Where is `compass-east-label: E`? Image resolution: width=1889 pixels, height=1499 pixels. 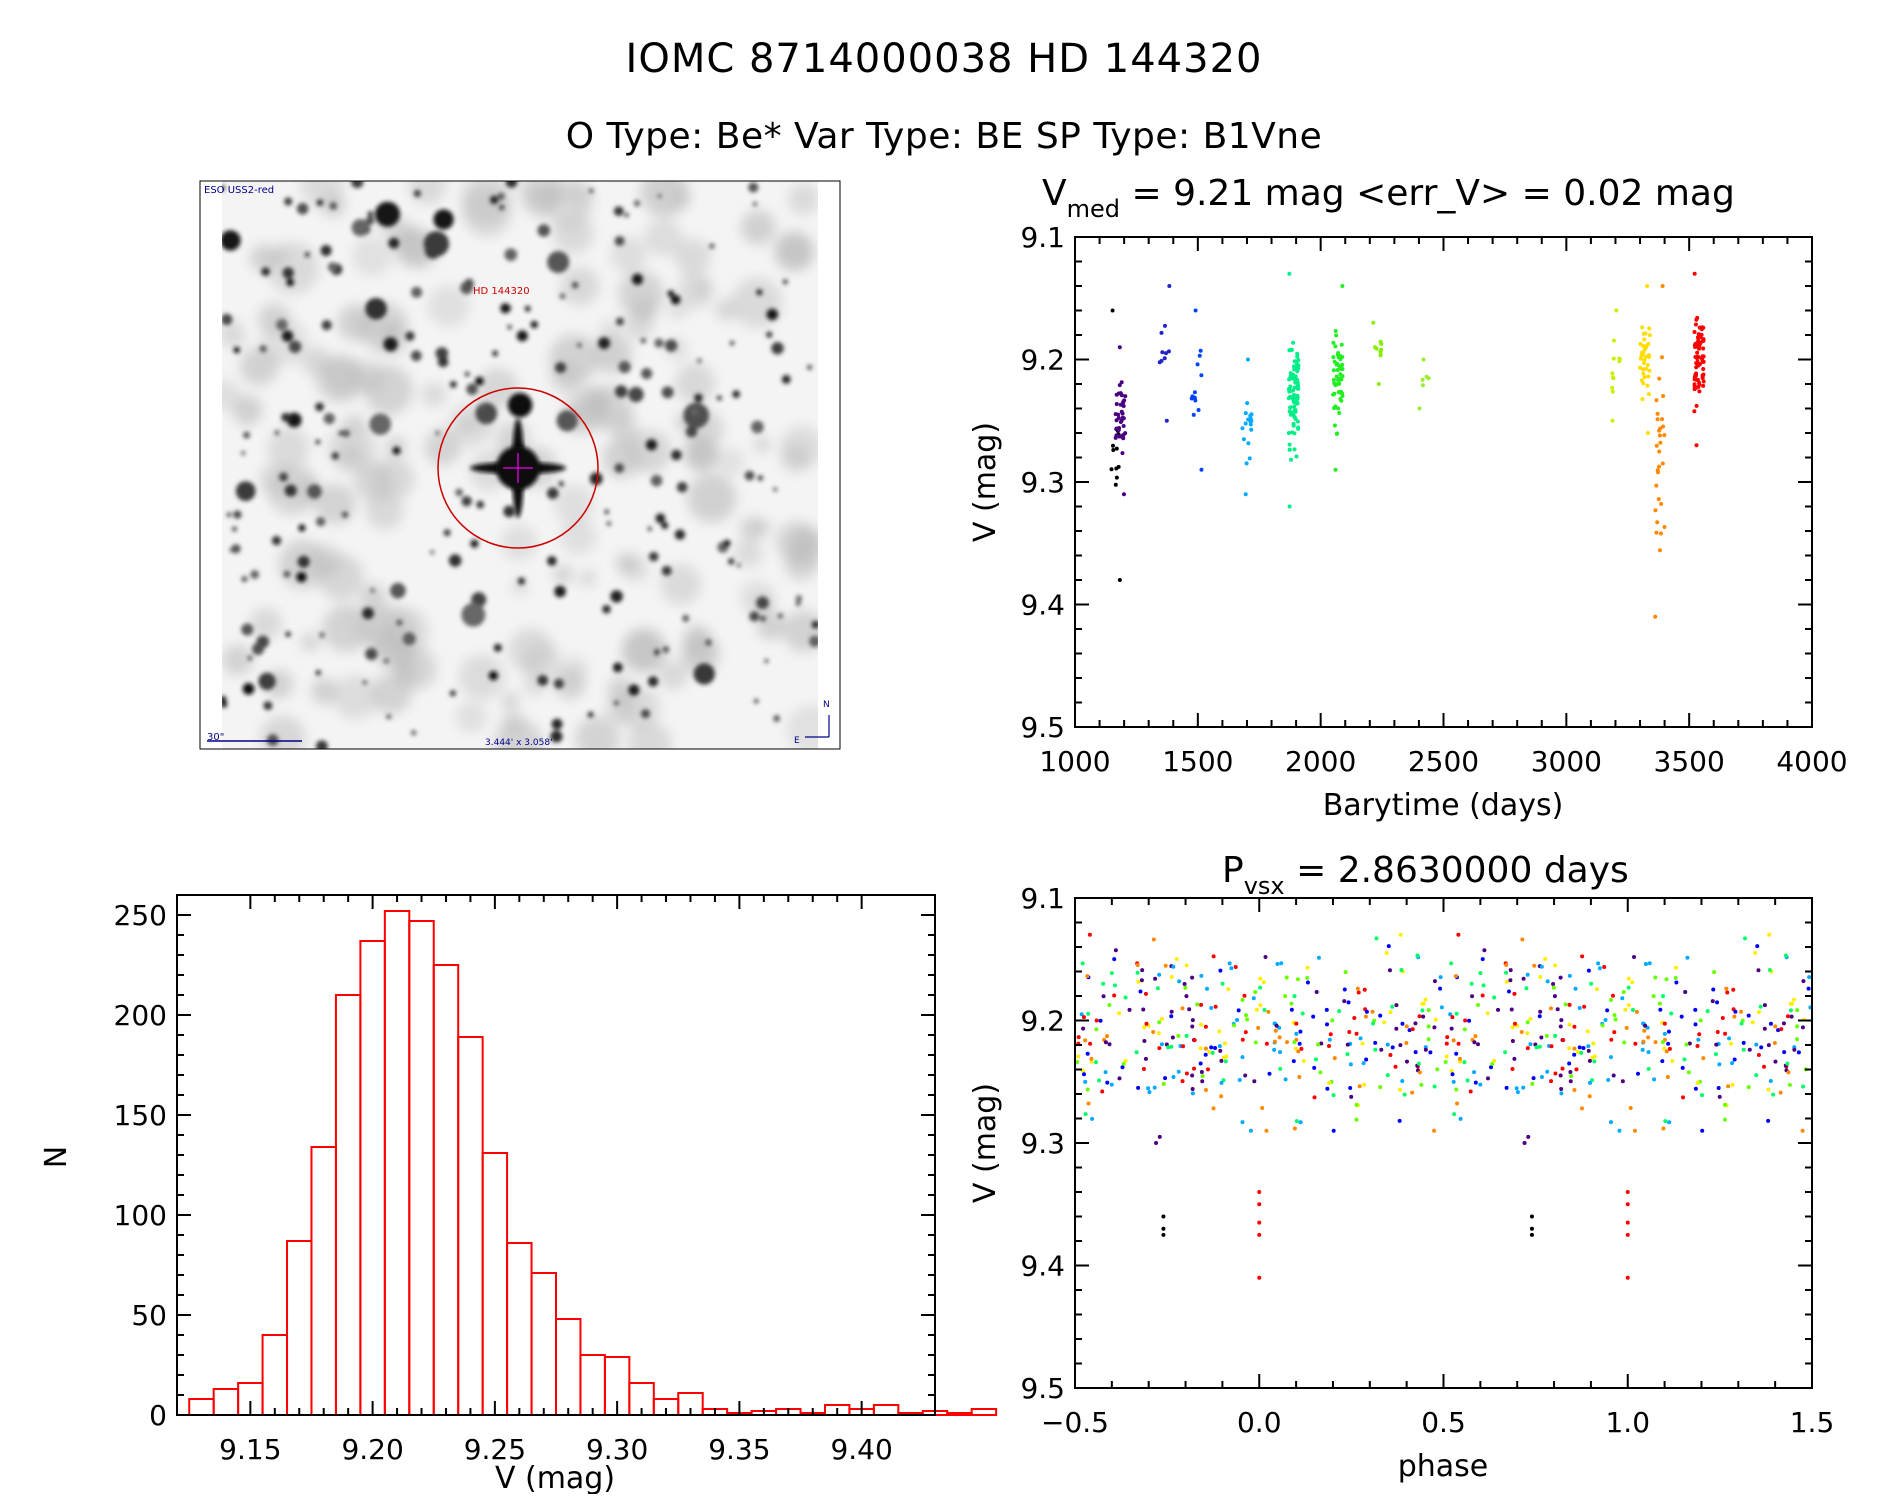 compass-east-label: E is located at coordinates (797, 741).